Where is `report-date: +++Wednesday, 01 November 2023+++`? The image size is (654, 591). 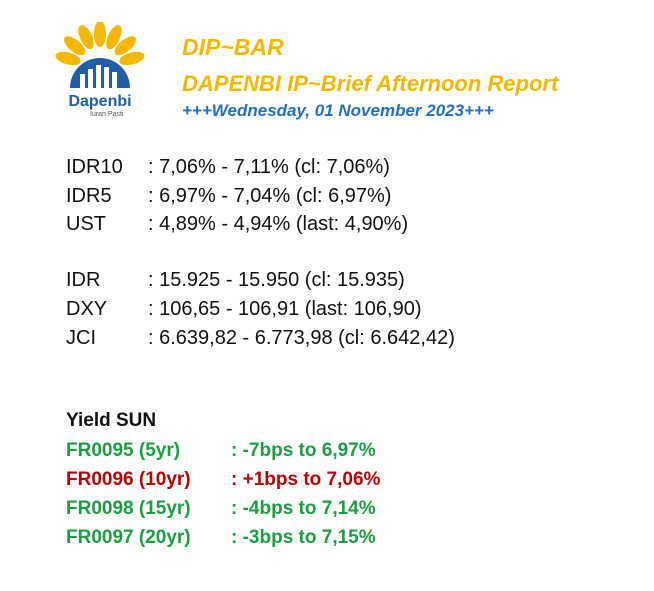
report-date: +++Wednesday, 01 November 2023+++ is located at coordinates (338, 110).